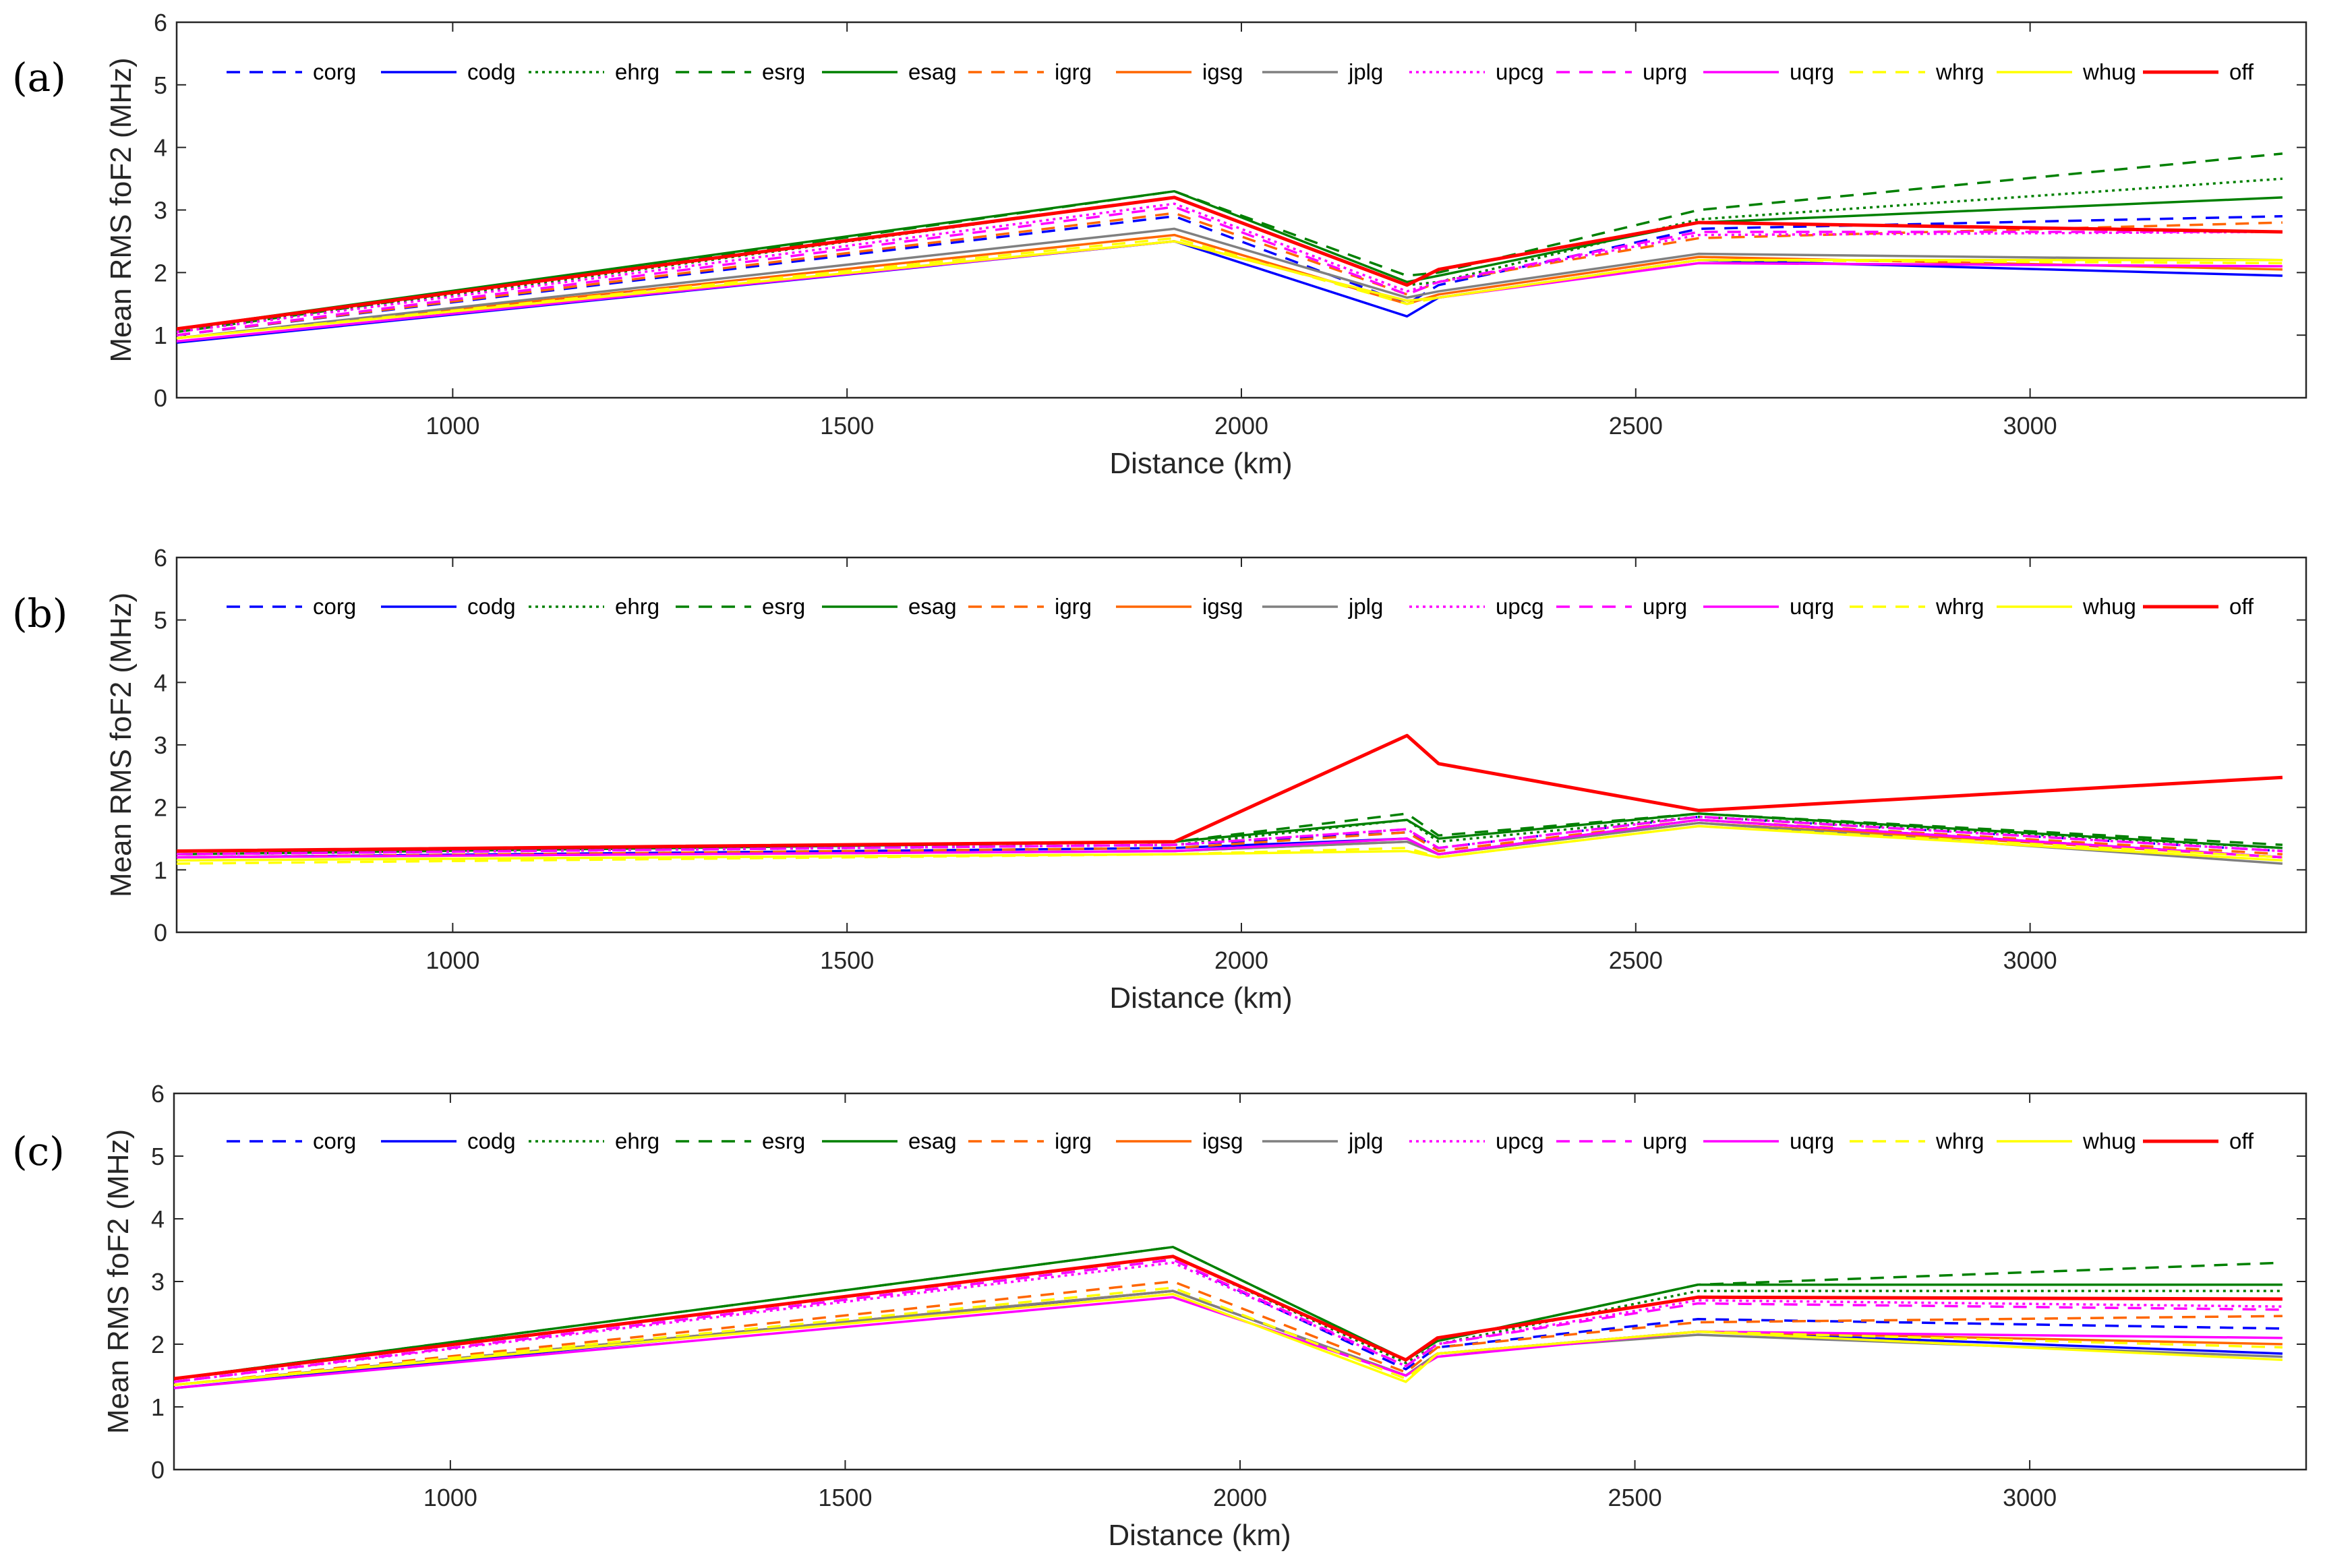 Image resolution: width=2325 pixels, height=1568 pixels. I want to click on series-line-esrg, so click(1230, 243).